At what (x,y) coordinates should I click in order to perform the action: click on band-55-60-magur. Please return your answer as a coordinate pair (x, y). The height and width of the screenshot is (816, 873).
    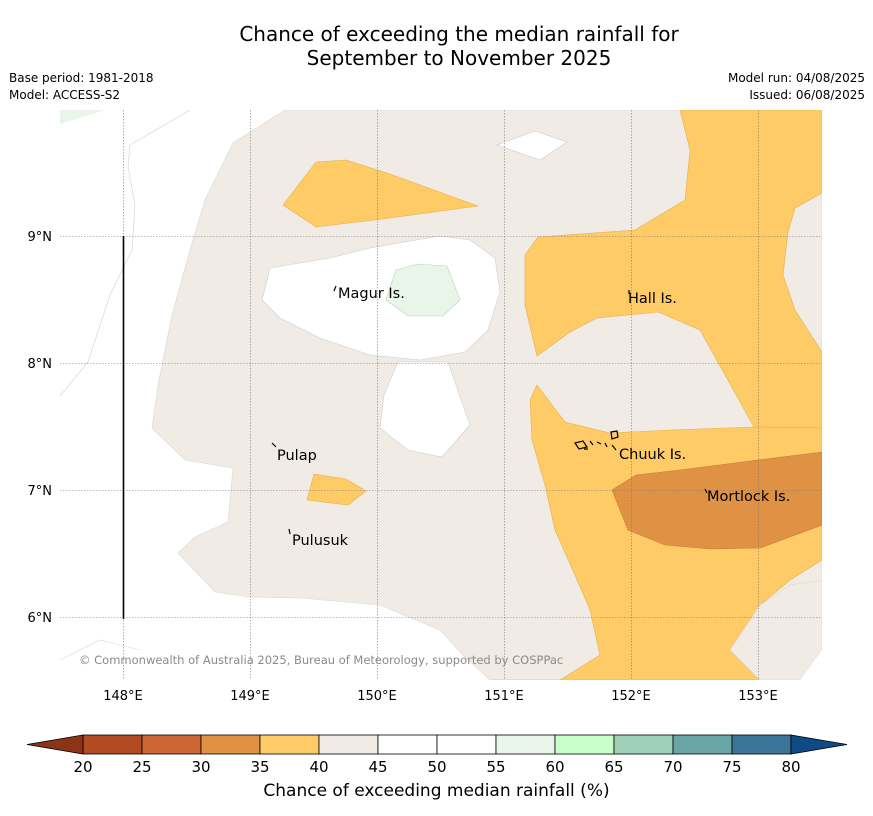
    Looking at the image, I should click on (423, 290).